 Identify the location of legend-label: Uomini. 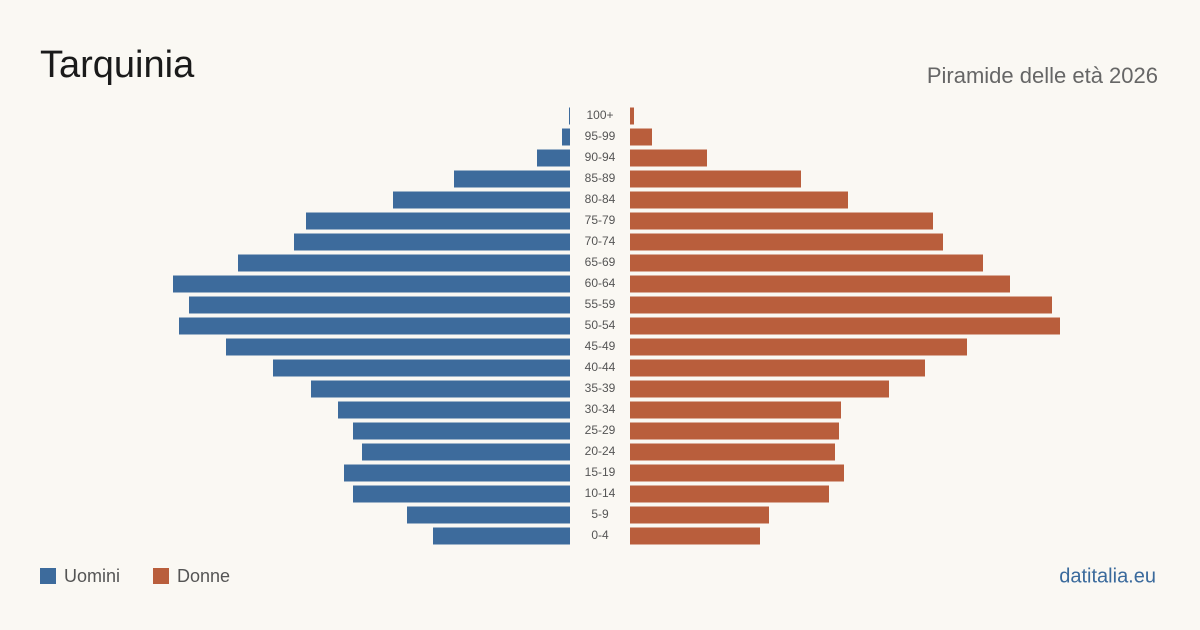
(92, 576).